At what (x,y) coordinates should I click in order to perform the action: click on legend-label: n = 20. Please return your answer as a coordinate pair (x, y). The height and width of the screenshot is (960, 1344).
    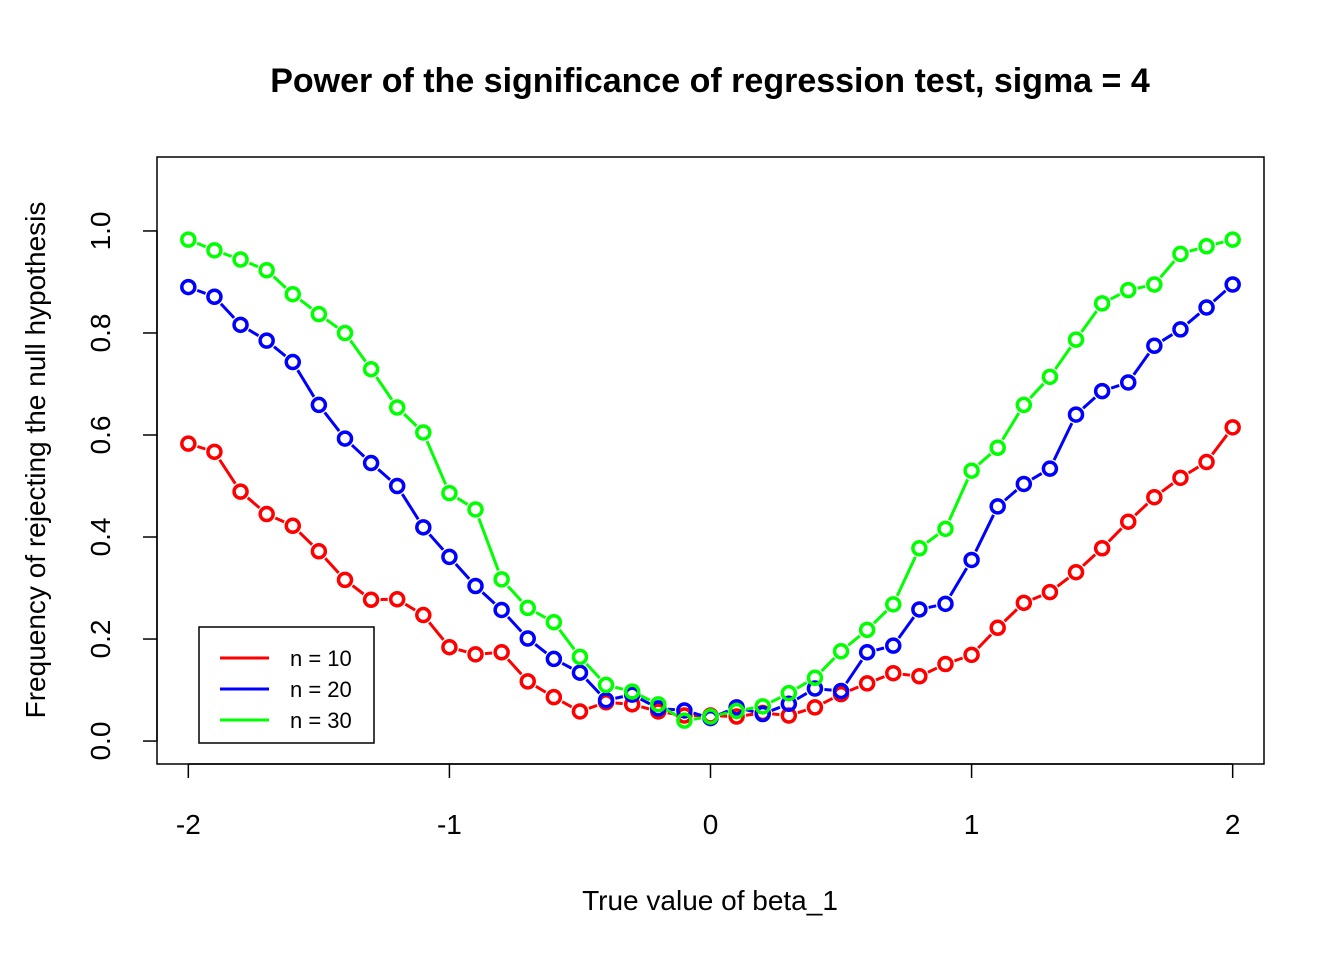
    Looking at the image, I should click on (321, 689).